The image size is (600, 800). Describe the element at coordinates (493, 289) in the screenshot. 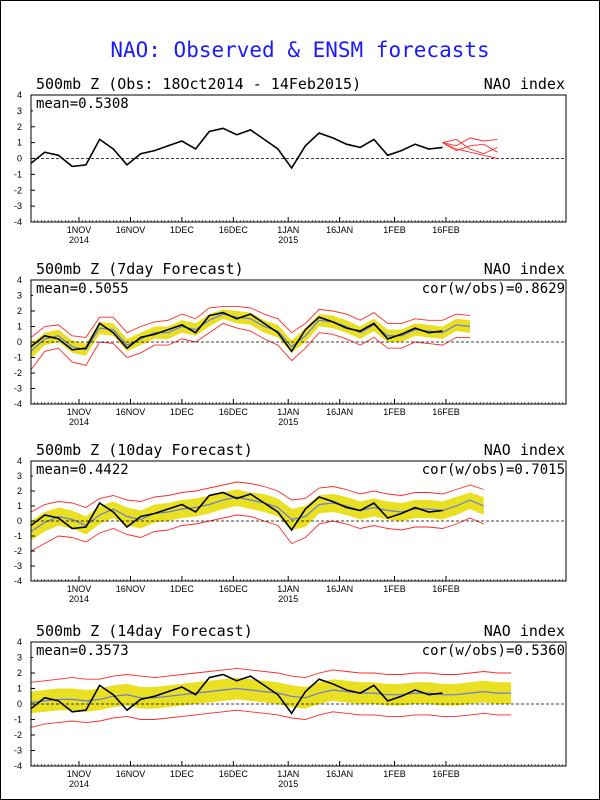

I see `corr-label: cor(w/obs)=0.8629` at that location.